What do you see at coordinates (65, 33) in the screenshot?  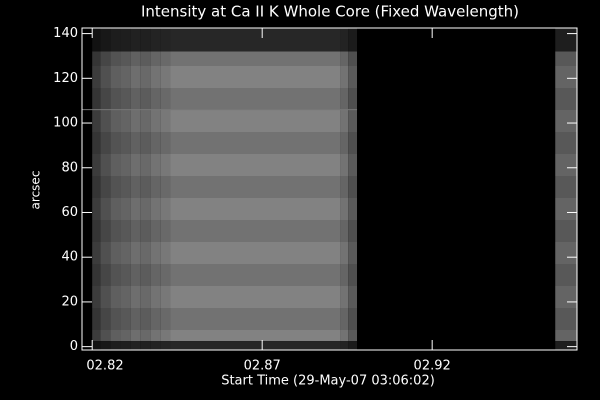 I see `y-tick-label: 140` at bounding box center [65, 33].